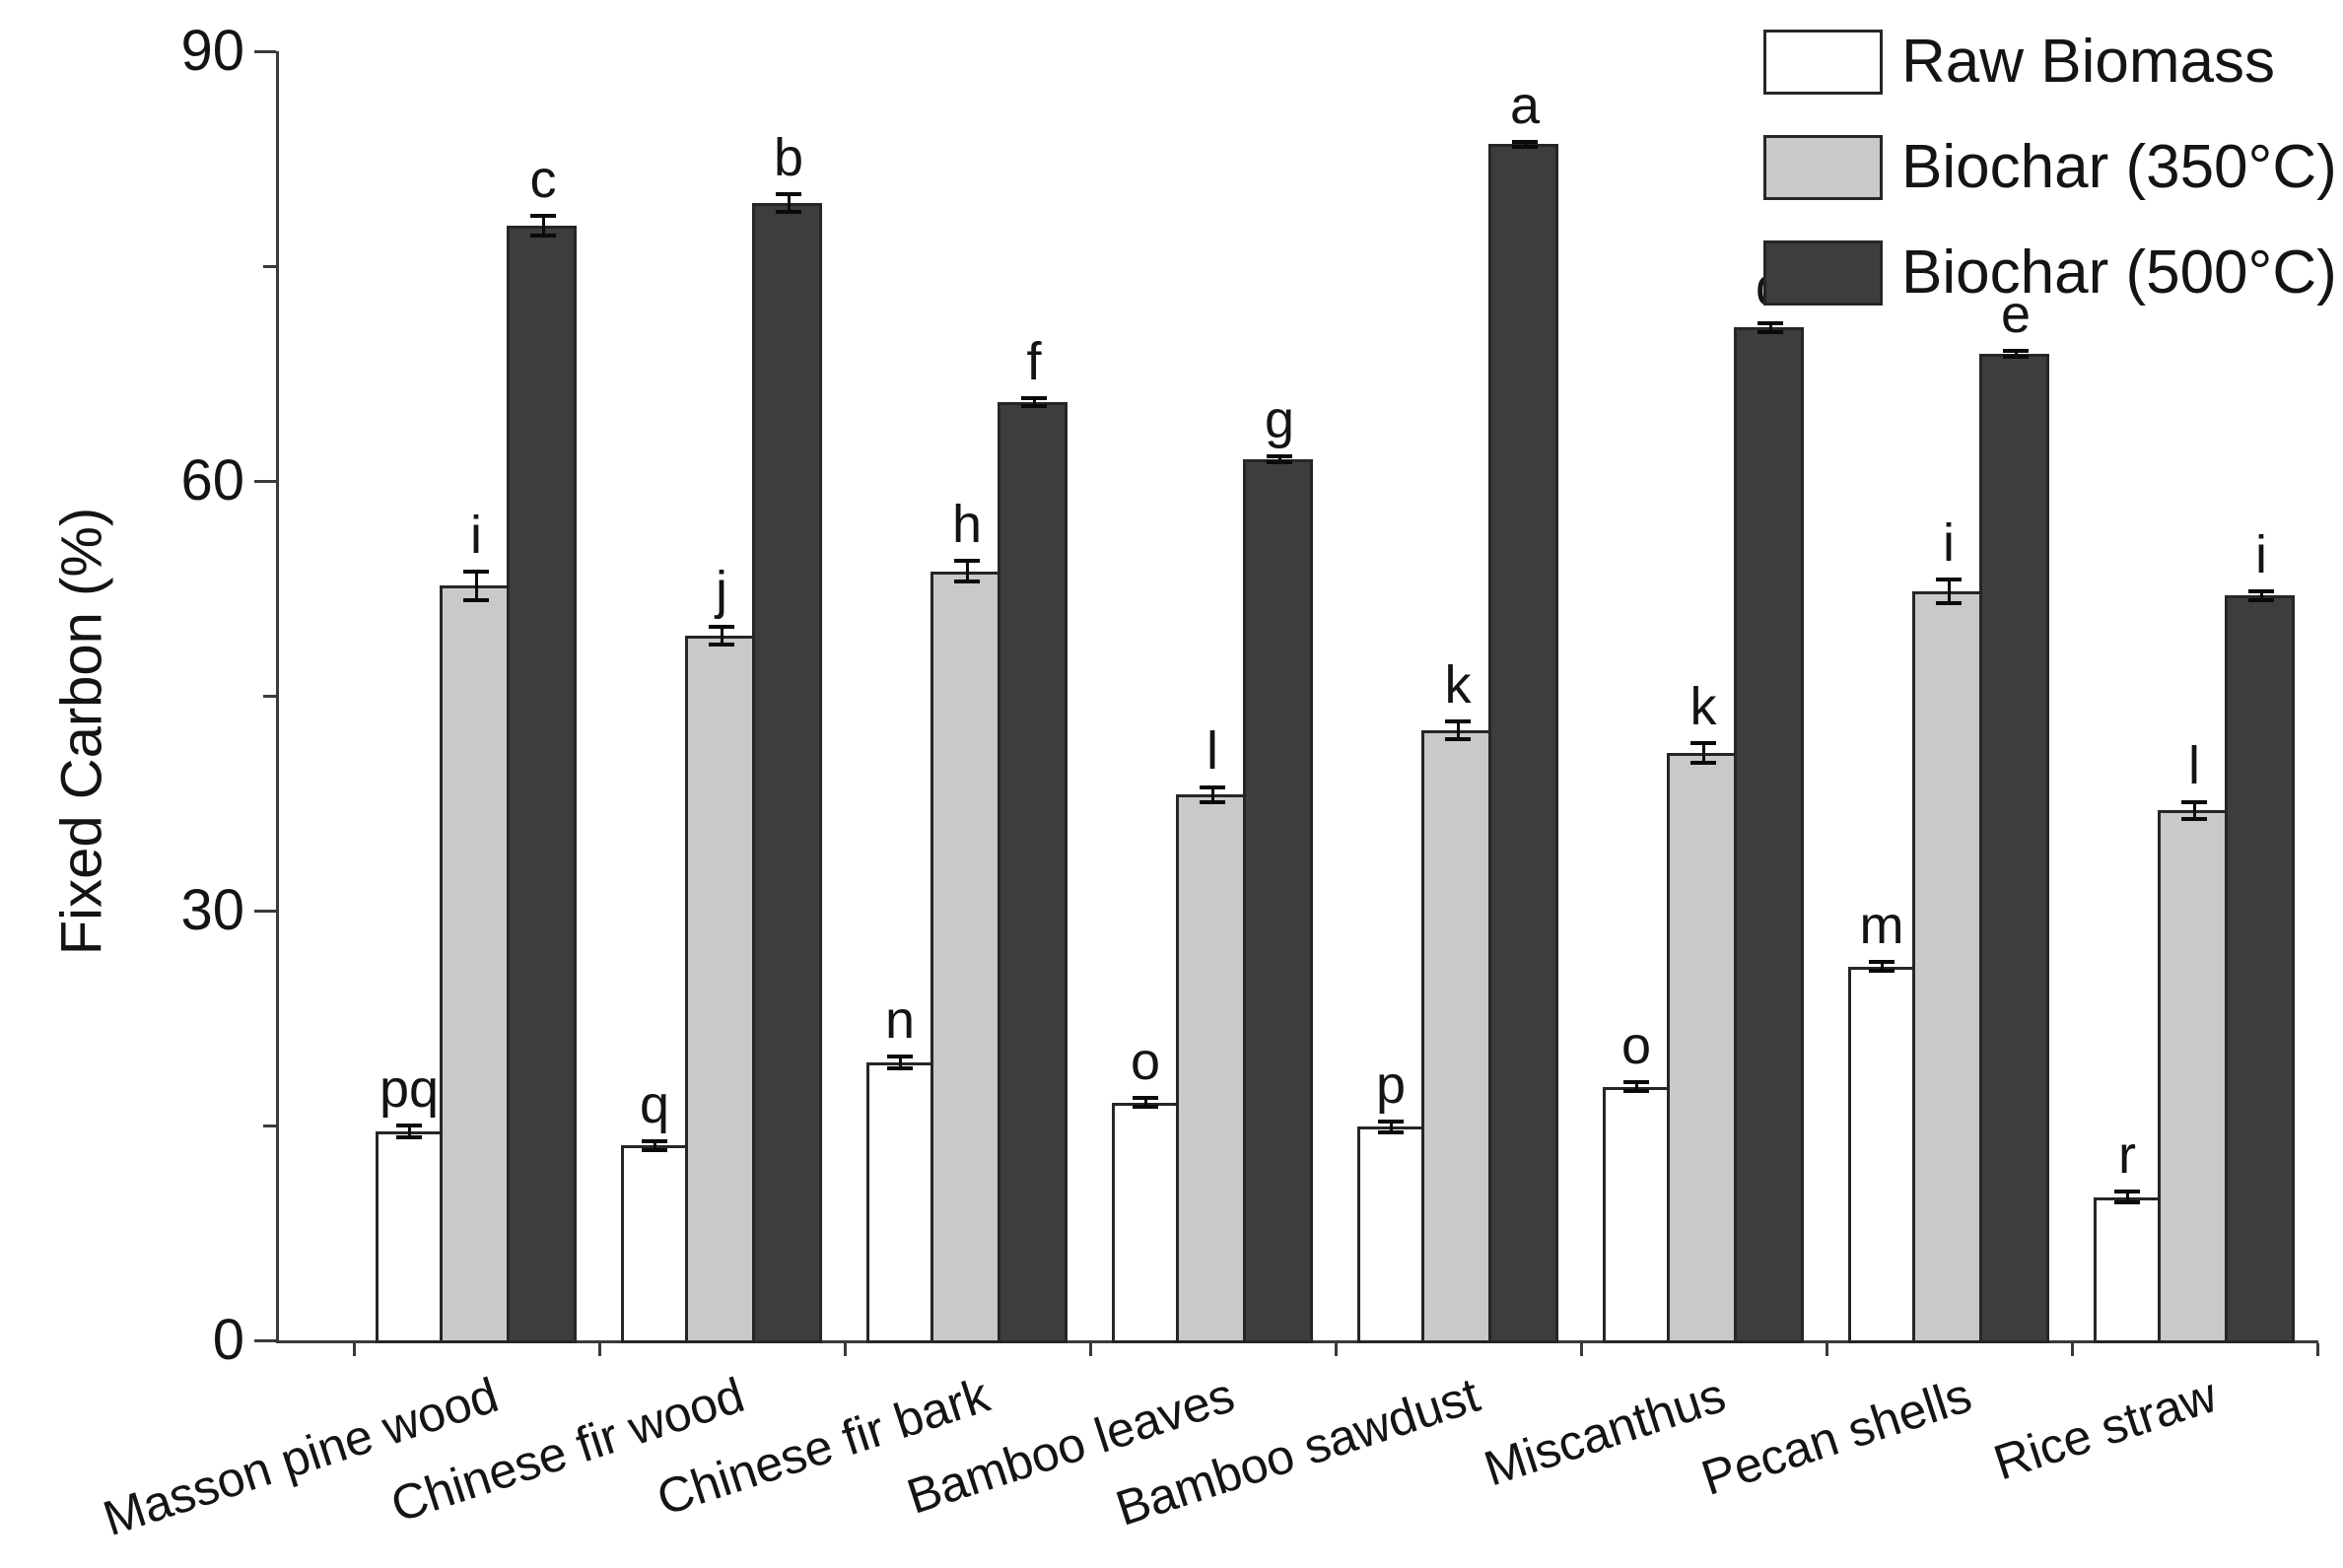  Describe the element at coordinates (654, 1104) in the screenshot. I see `sig-letter: q` at that location.